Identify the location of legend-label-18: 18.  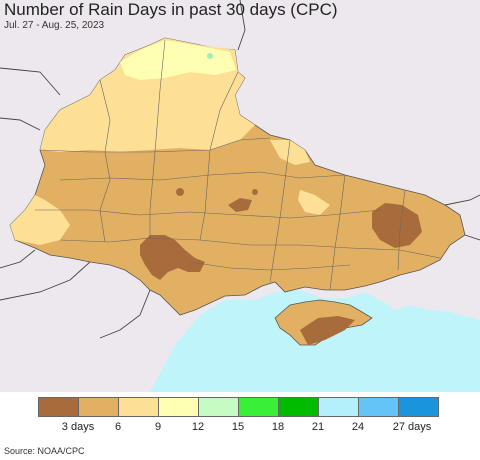
(278, 427).